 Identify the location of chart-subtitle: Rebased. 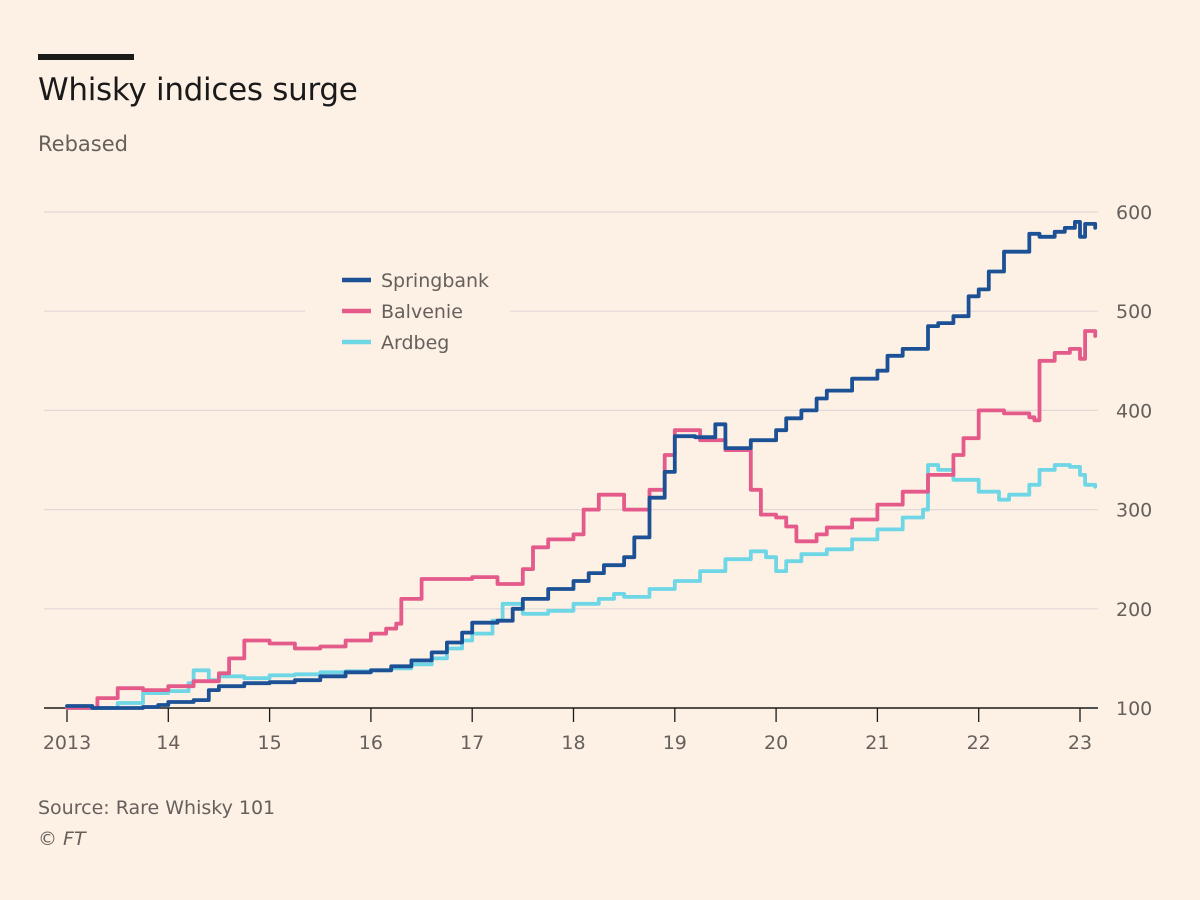
(83, 144).